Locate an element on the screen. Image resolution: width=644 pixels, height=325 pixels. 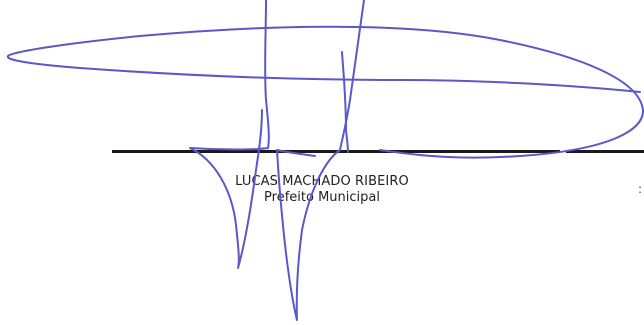
signature-left-stroke is located at coordinates (229, 134).